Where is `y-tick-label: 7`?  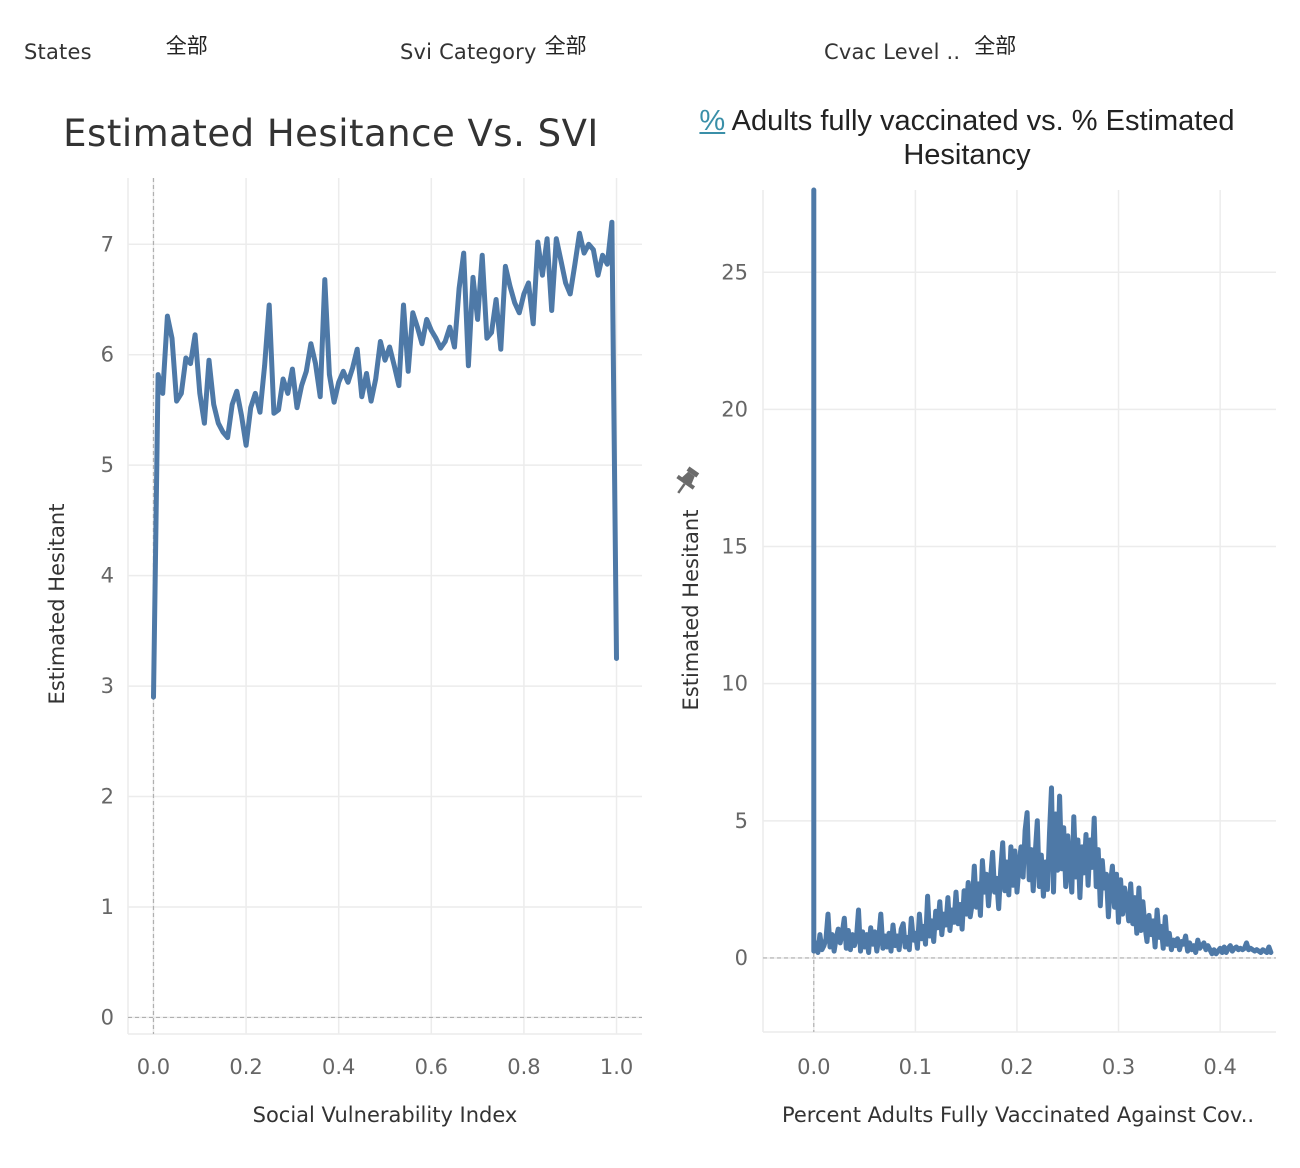
y-tick-label: 7 is located at coordinates (107, 244).